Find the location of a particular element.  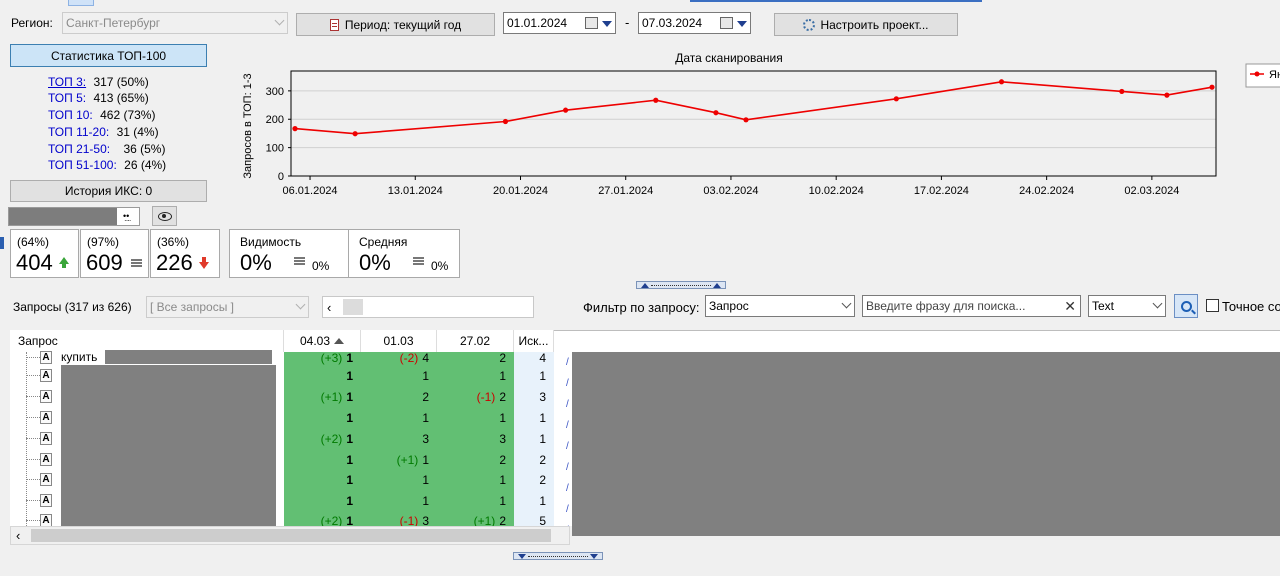

chart-y-tick-label: 100 is located at coordinates (275, 149).